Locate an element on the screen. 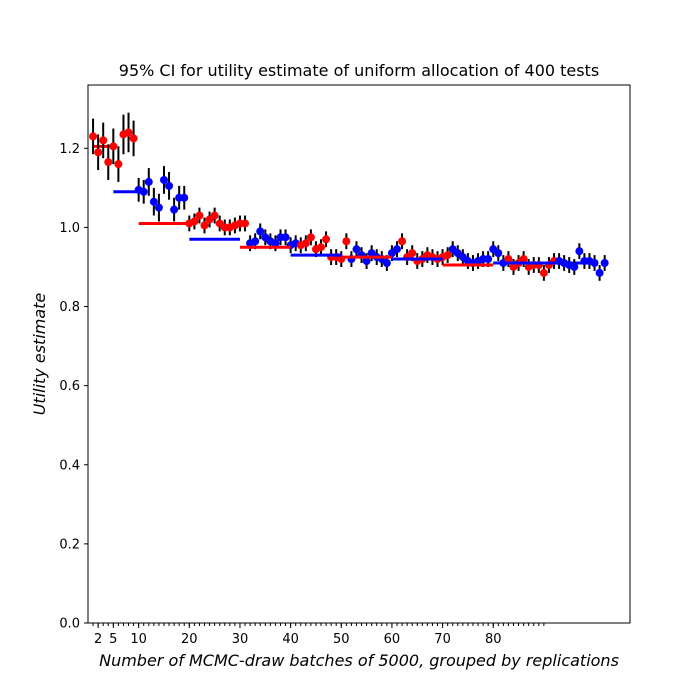  x-tick-label: 2 is located at coordinates (98, 639).